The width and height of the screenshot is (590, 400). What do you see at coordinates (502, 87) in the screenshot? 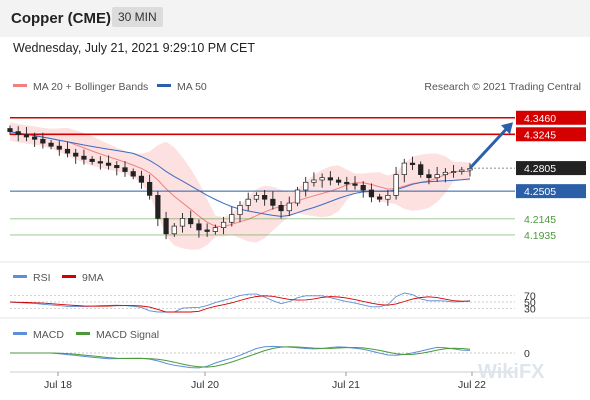
I see `legend-credit: Research © 2021 Trading Central` at bounding box center [502, 87].